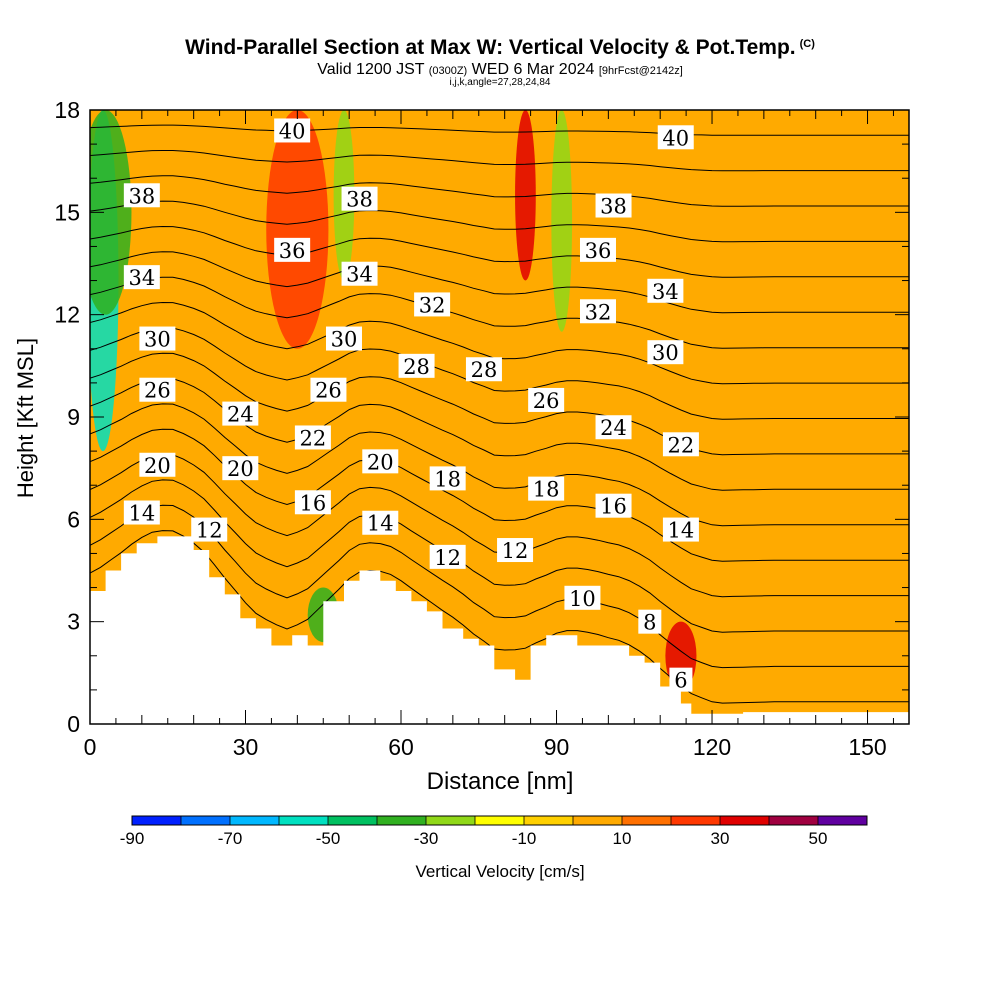  Describe the element at coordinates (380, 462) in the screenshot. I see `theta-label: 20` at that location.